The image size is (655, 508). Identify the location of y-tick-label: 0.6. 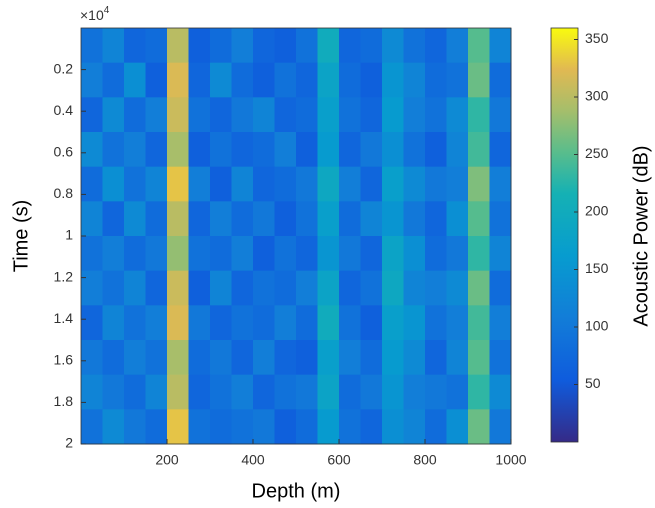
(64, 152).